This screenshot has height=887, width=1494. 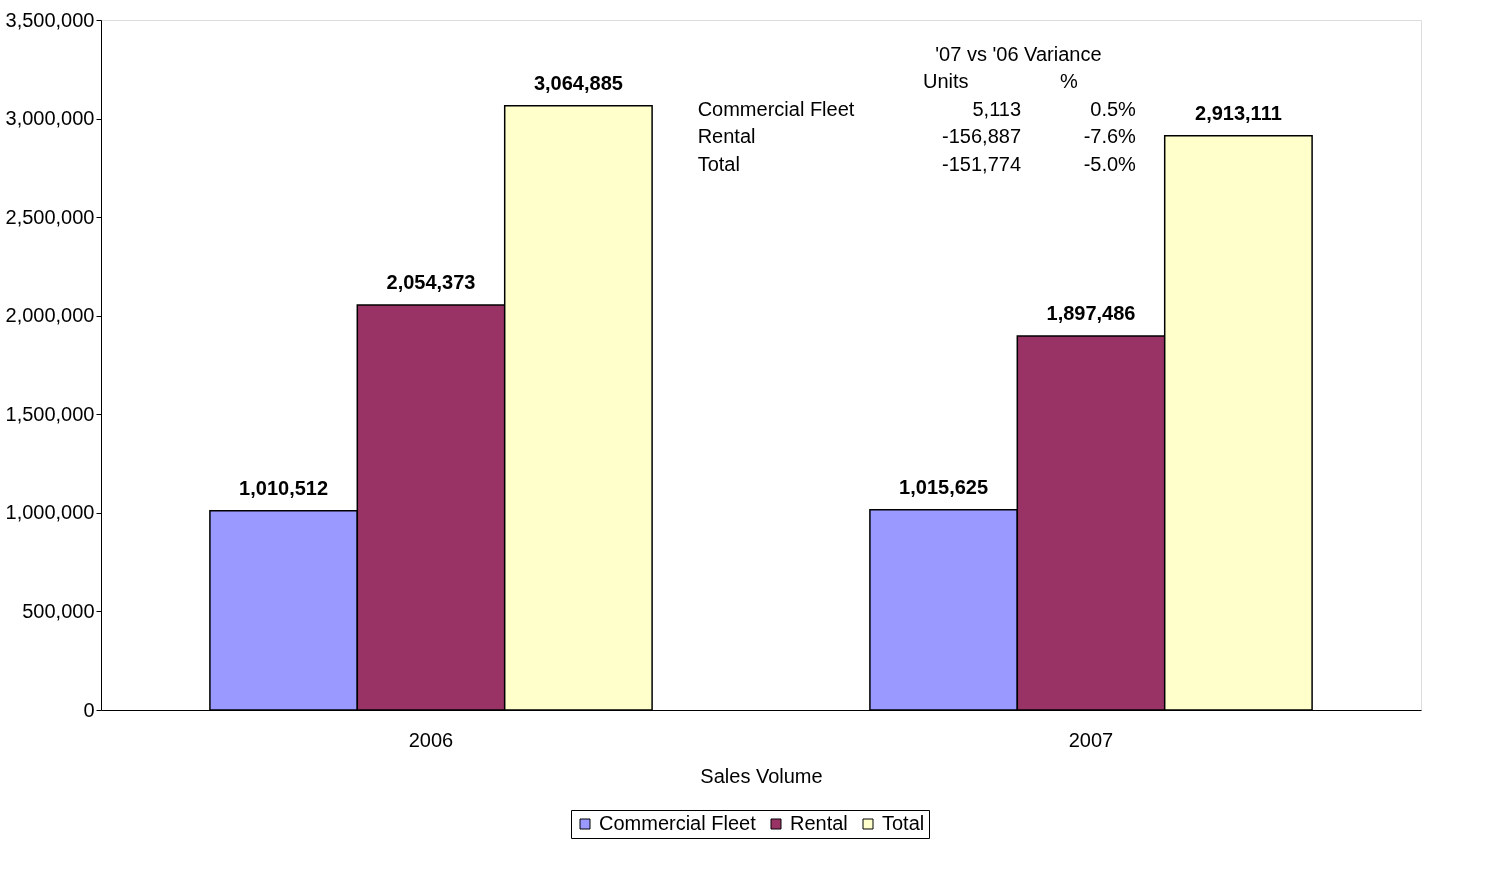 What do you see at coordinates (1091, 312) in the screenshot?
I see `data-label: 1,897,486` at bounding box center [1091, 312].